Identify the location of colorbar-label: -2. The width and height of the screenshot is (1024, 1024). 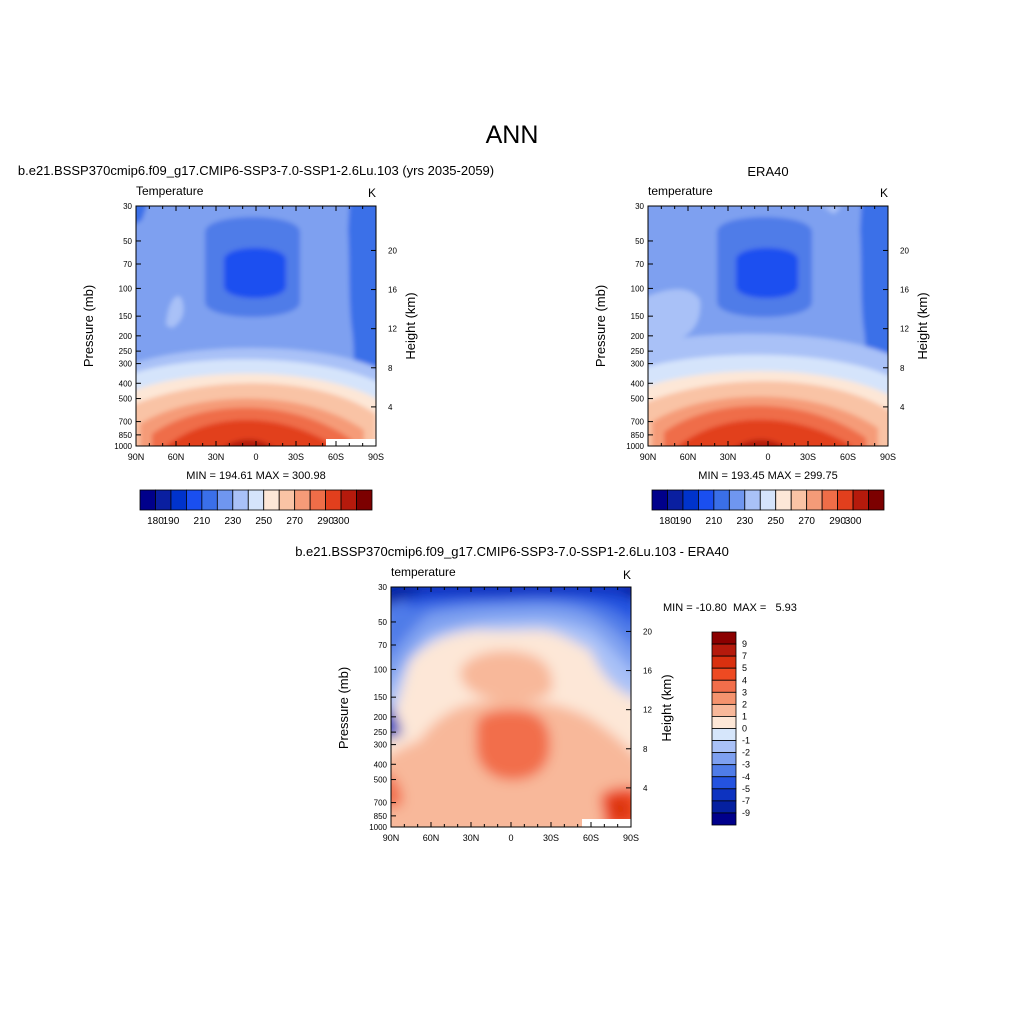
(746, 753).